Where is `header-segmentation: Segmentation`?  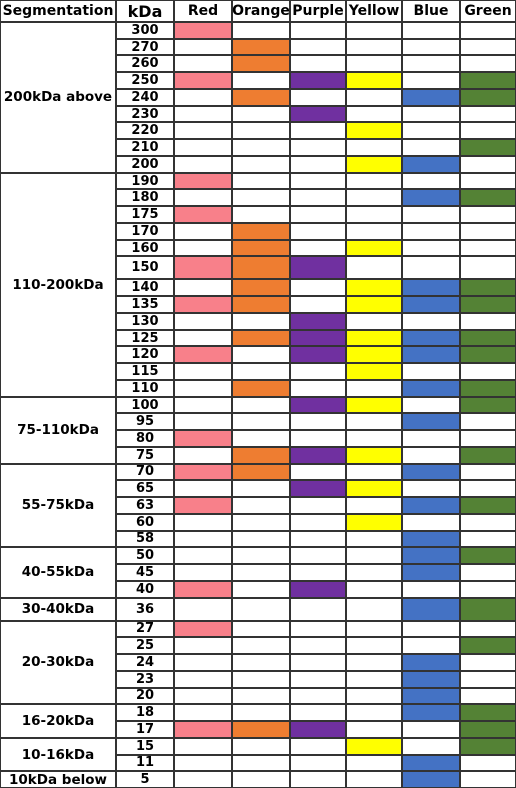 header-segmentation: Segmentation is located at coordinates (58, 11).